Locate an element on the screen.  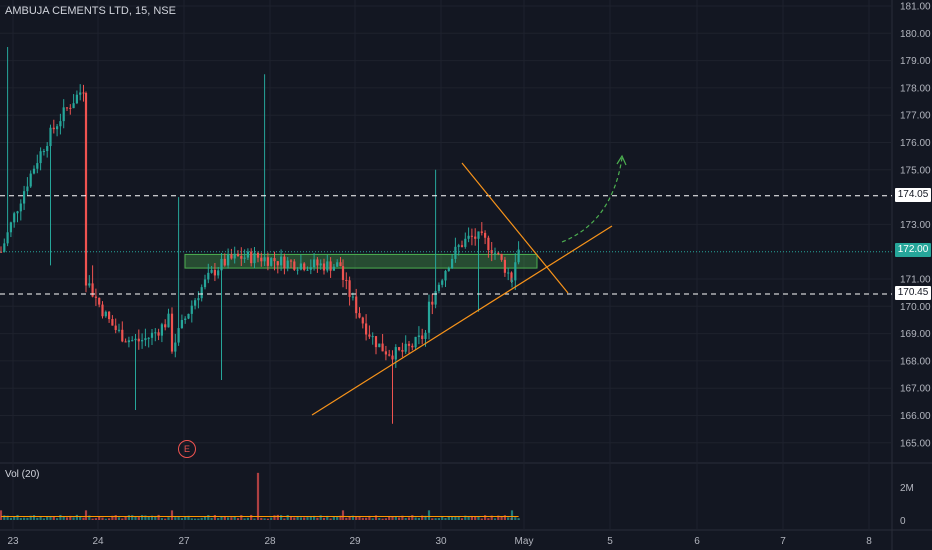
earnings-badge: E is located at coordinates (187, 449).